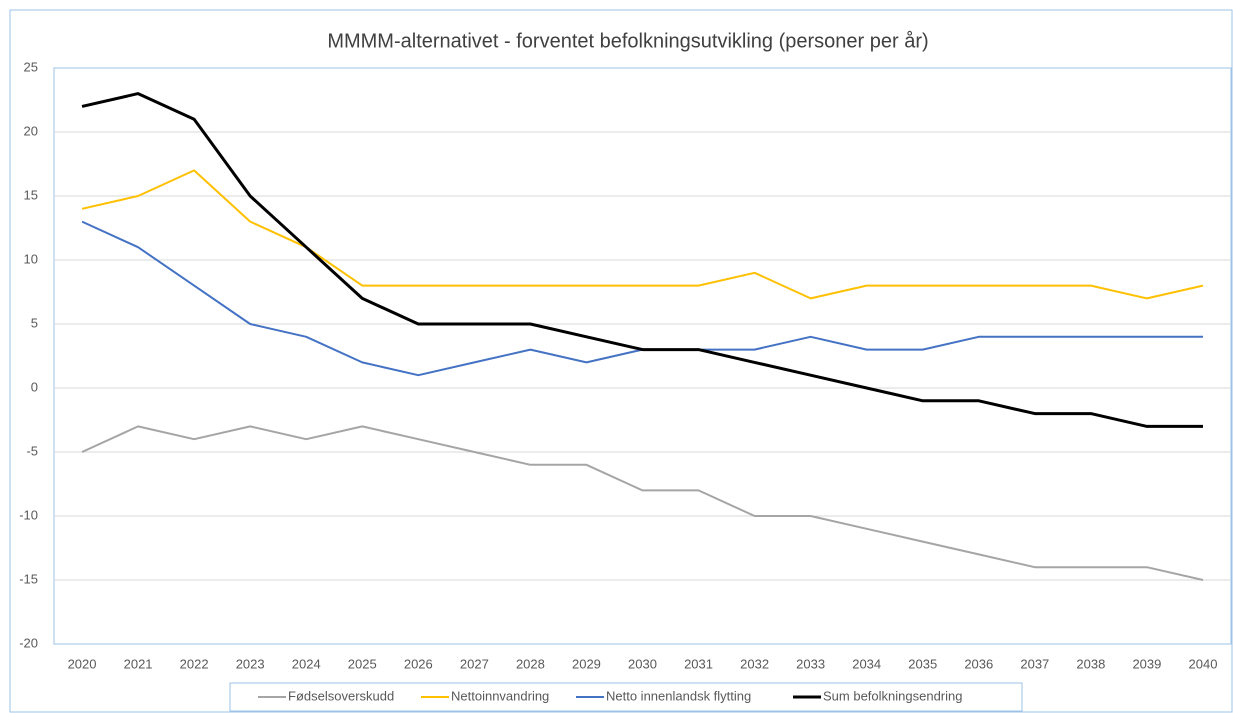 Image resolution: width=1233 pixels, height=713 pixels. I want to click on x-tick-label: 2024, so click(306, 663).